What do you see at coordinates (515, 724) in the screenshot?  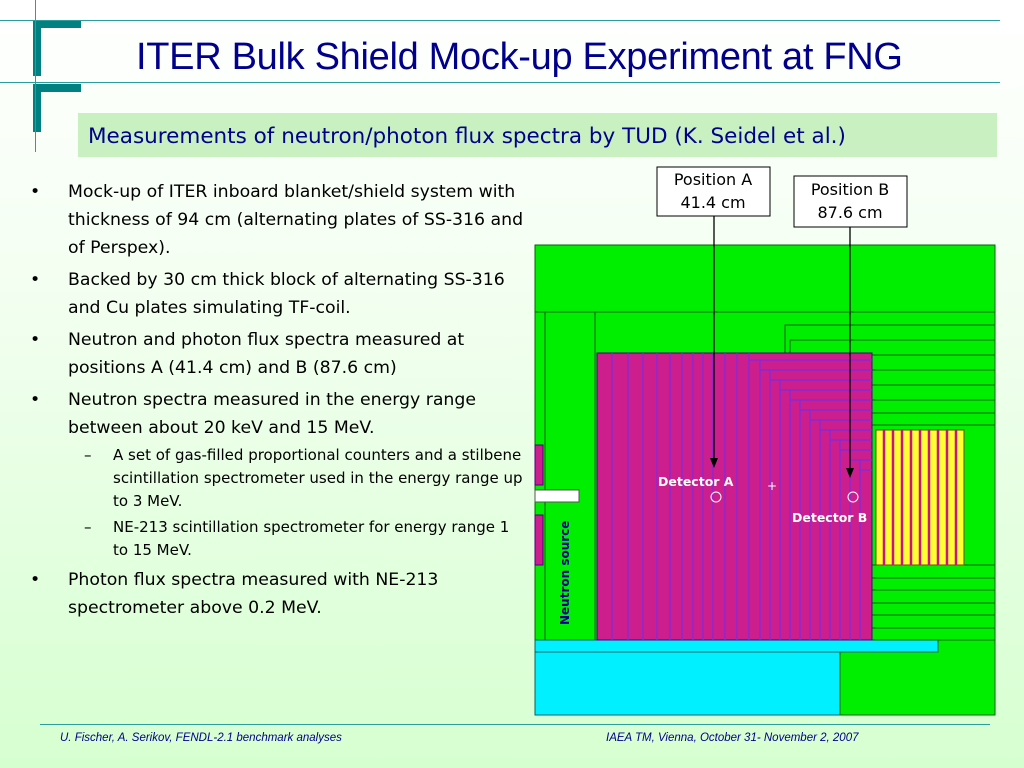 I see `footer-line` at bounding box center [515, 724].